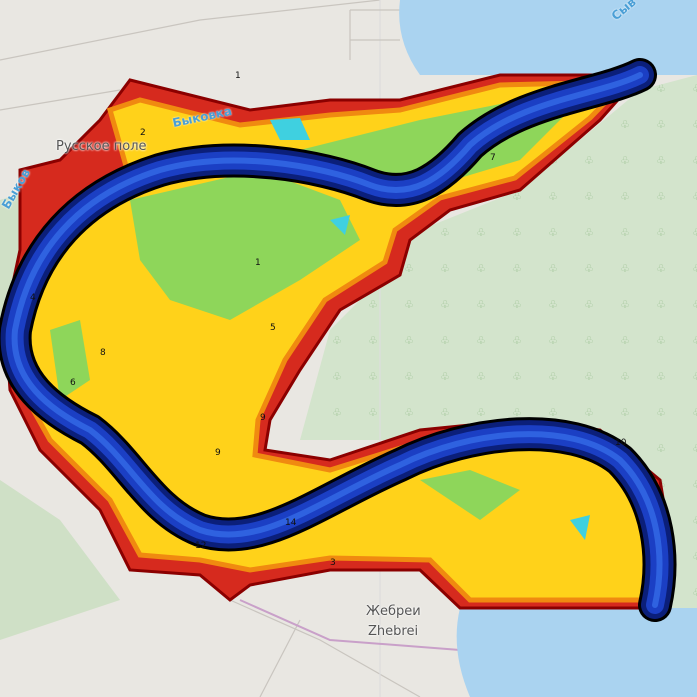  Describe the element at coordinates (393, 611) in the screenshot. I see `place-label-zhebrei: Жебреи` at that location.